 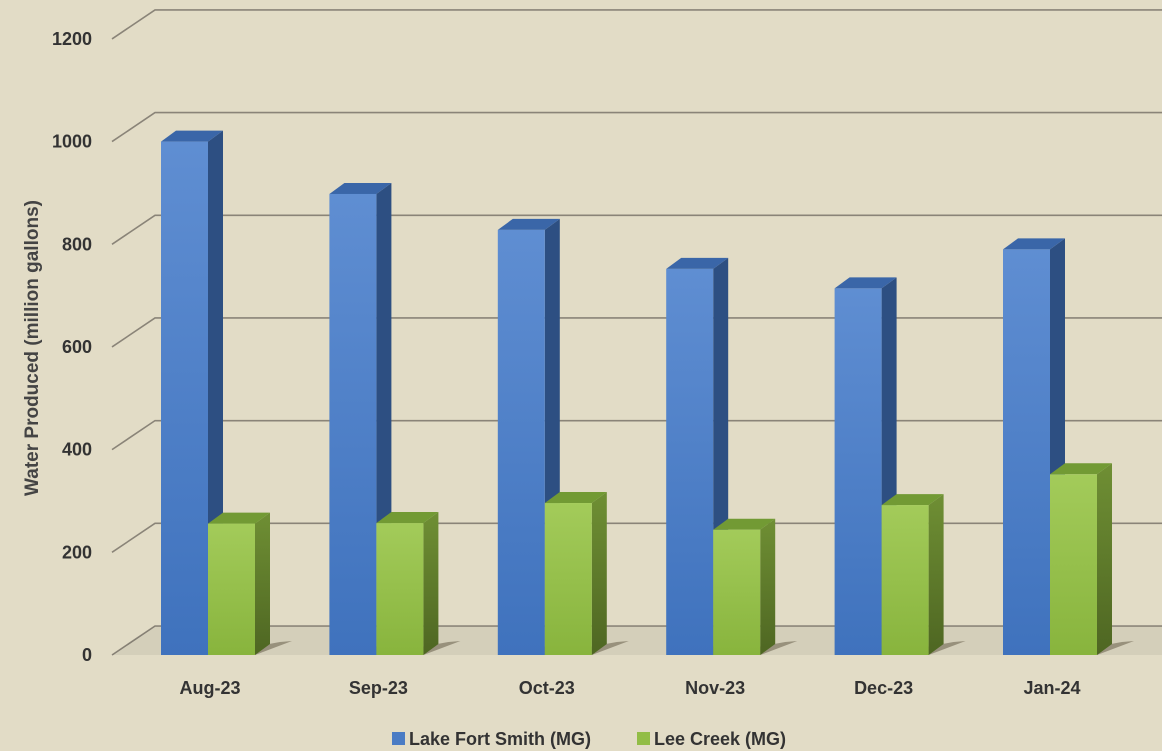 I want to click on x-axis: Aug-23 Sep-23 Oct-23 Nov-23 Dec-23 Jan-24, so click(x=629, y=688).